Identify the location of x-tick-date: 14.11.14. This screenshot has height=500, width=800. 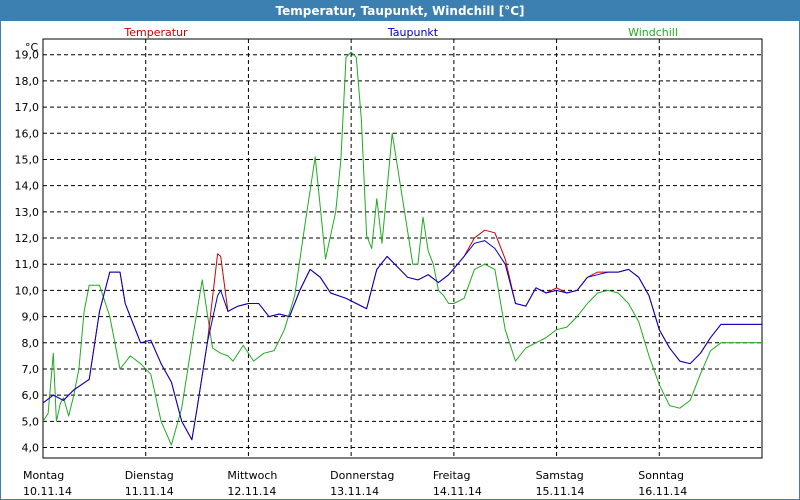
(457, 491).